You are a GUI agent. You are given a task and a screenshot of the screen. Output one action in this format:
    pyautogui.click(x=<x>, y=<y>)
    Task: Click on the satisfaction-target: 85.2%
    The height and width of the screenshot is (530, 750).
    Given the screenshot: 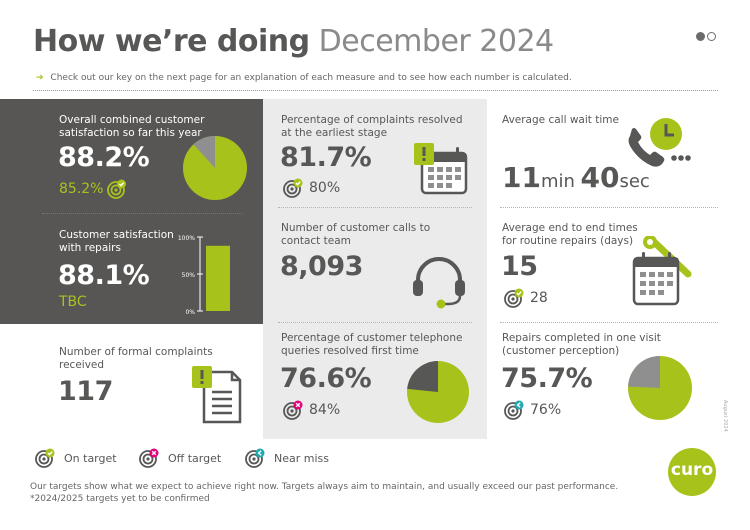 What is the action you would take?
    pyautogui.click(x=93, y=189)
    